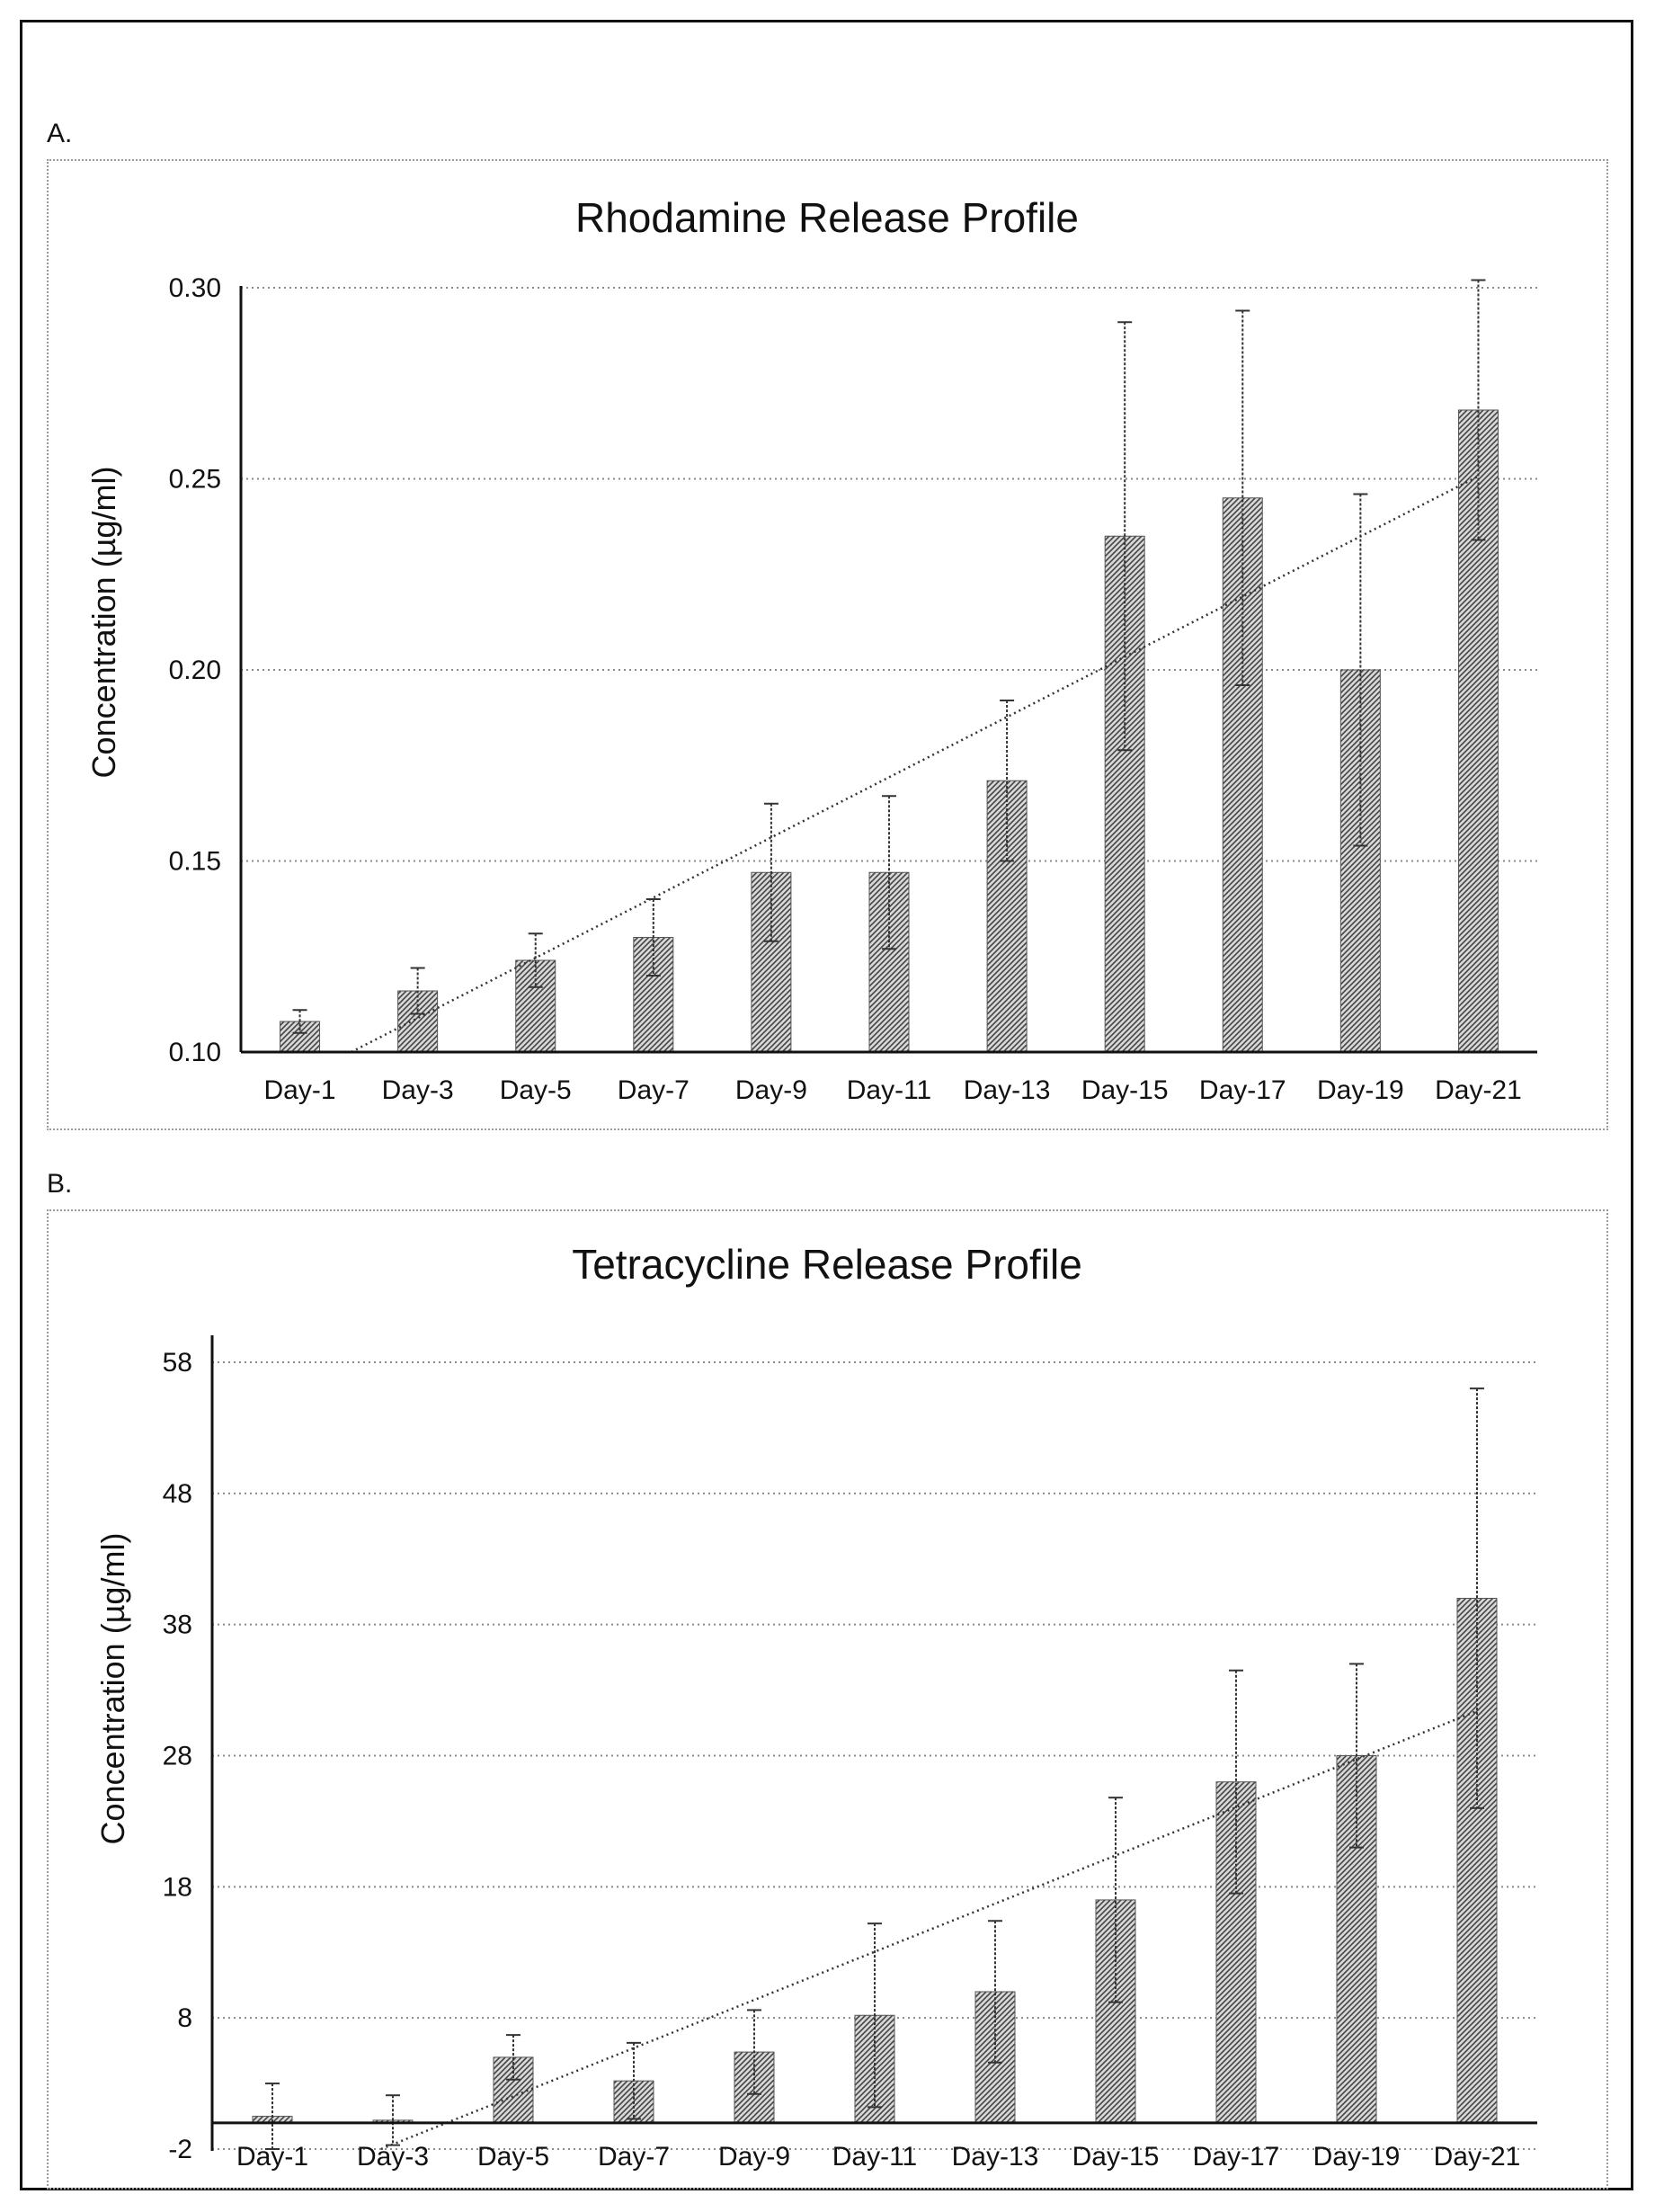 This screenshot has height=2212, width=1655. Describe the element at coordinates (112, 1689) in the screenshot. I see `tetracycline-y-axis-label: Concentration (µg/ml)` at that location.